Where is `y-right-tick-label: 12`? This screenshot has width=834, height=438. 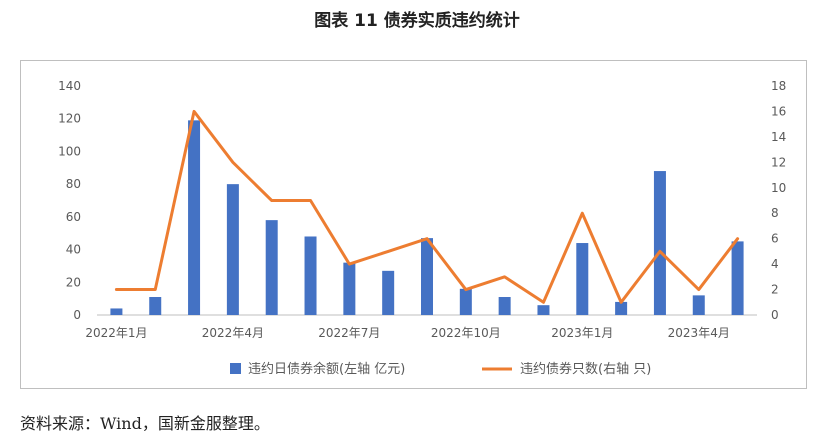
y-right-tick-label: 12 is located at coordinates (778, 162).